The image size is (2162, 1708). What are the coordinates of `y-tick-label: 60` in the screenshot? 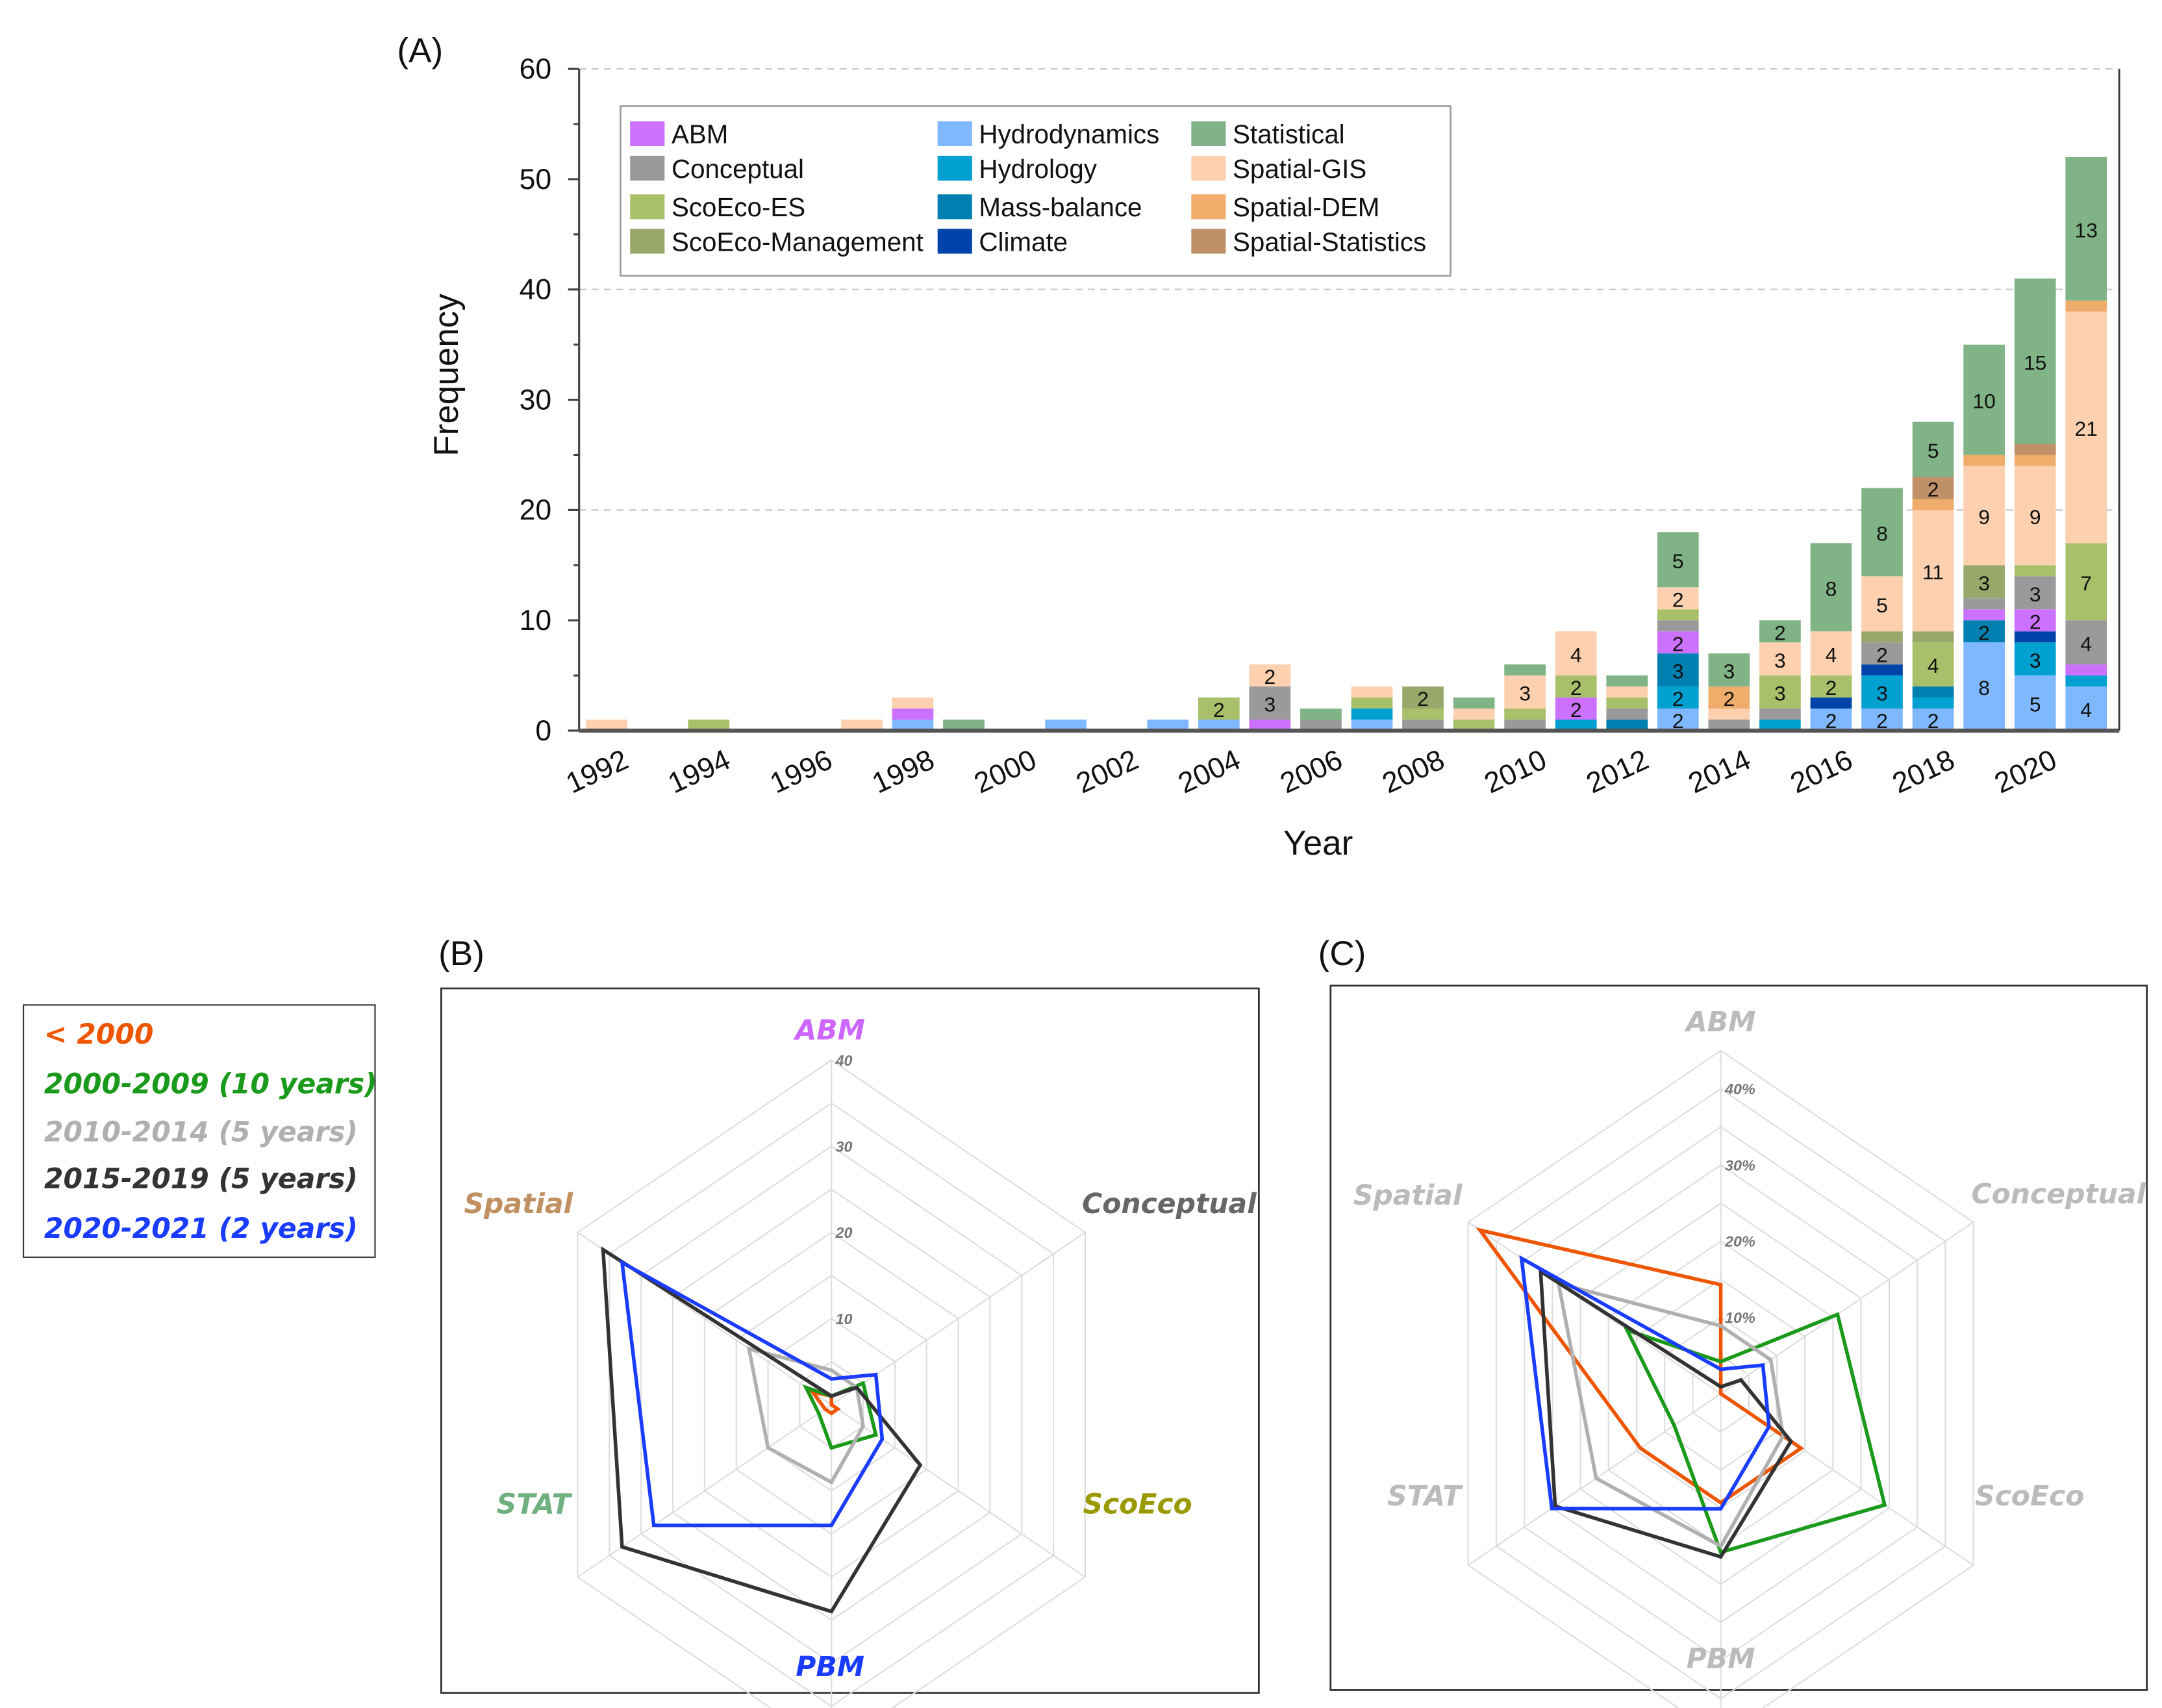 It's located at (536, 69).